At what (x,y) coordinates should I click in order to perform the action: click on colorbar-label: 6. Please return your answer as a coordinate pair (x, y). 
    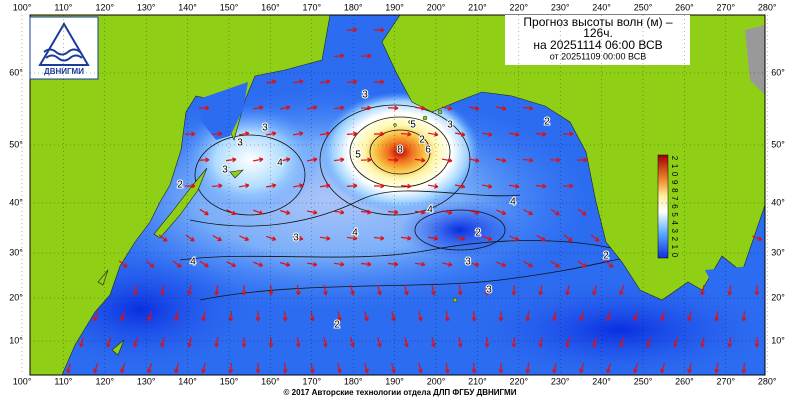
    Looking at the image, I should click on (674, 206).